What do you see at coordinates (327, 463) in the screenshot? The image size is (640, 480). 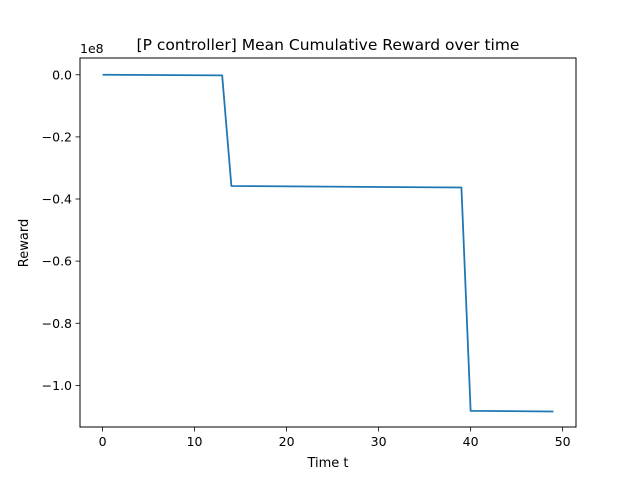 I see `x-axis-label: Time t` at bounding box center [327, 463].